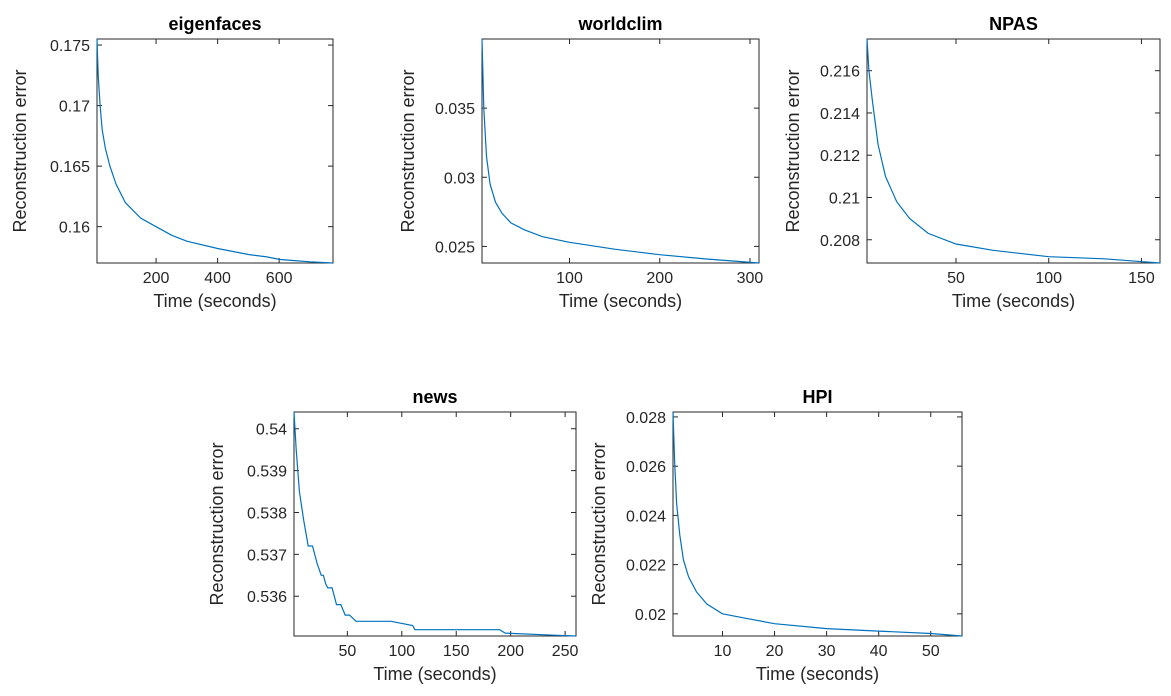 This screenshot has height=696, width=1171. I want to click on x-tick-label: 30, so click(827, 651).